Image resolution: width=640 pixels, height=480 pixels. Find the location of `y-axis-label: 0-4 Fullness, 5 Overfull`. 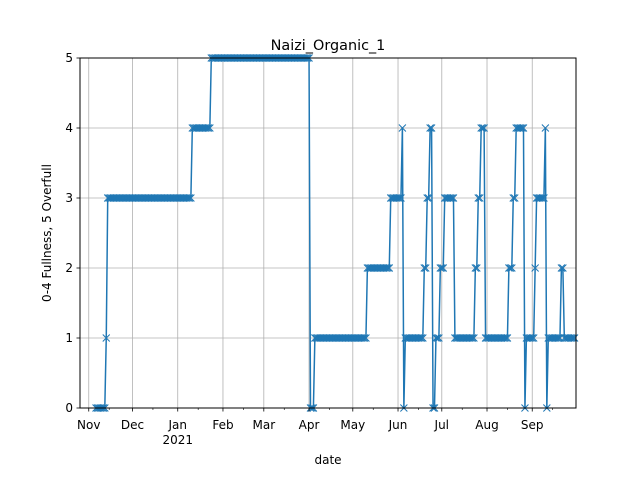

y-axis-label: 0-4 Fullness, 5 Overfull is located at coordinates (47, 233).